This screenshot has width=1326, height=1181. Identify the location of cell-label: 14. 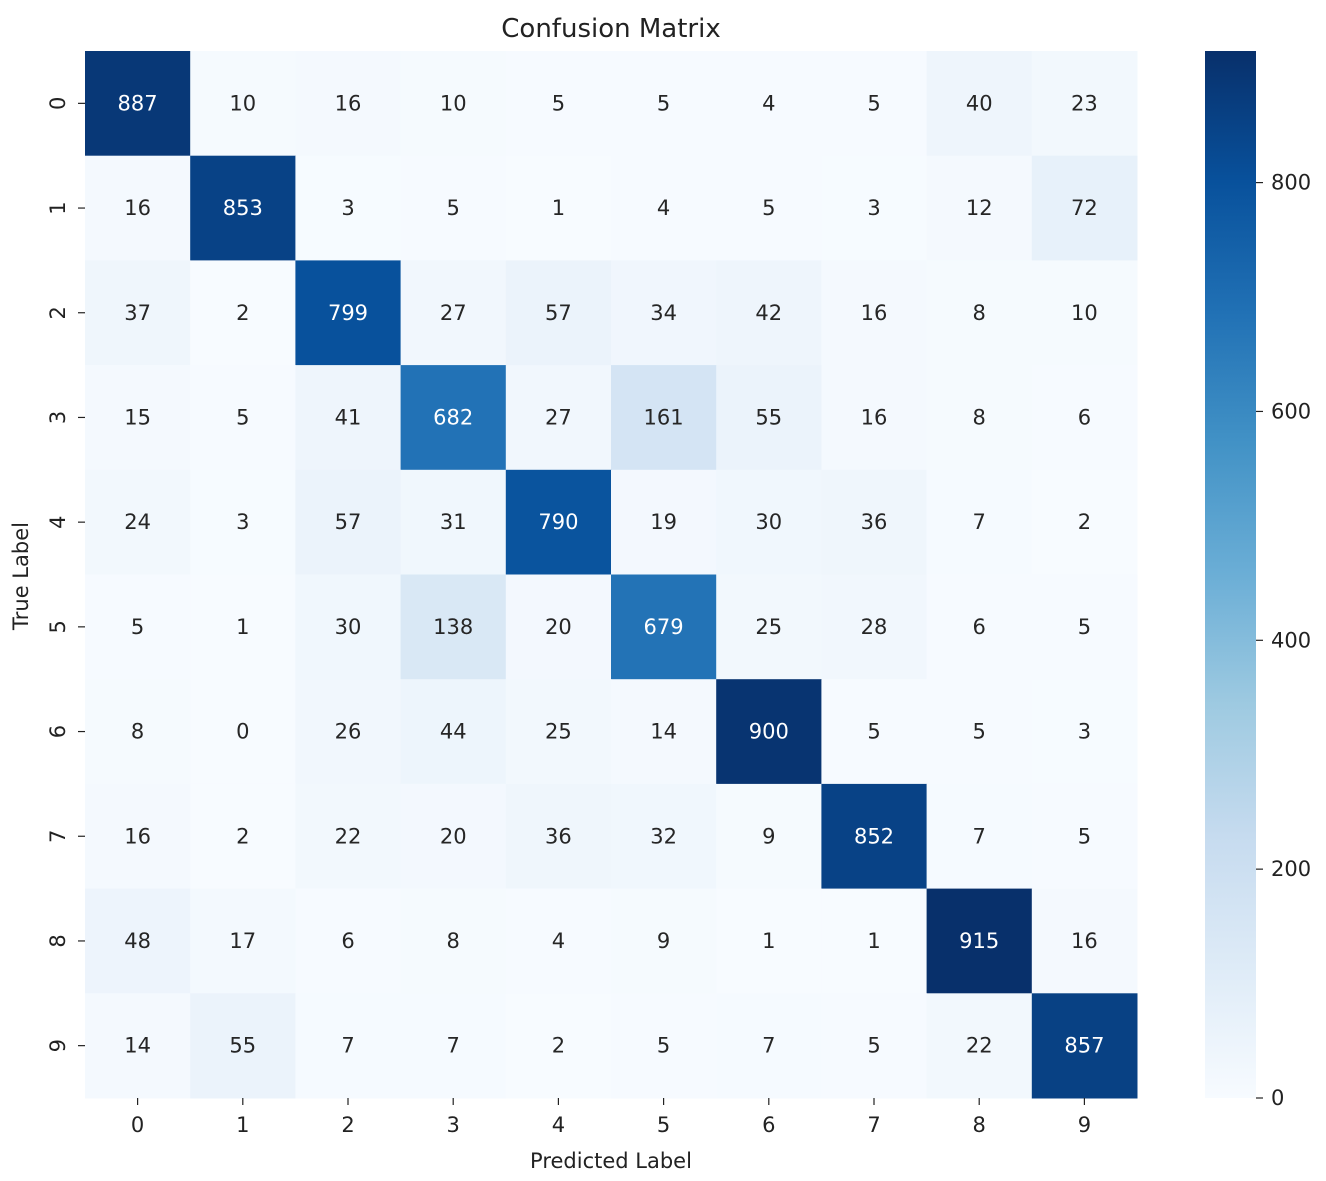
(663, 732).